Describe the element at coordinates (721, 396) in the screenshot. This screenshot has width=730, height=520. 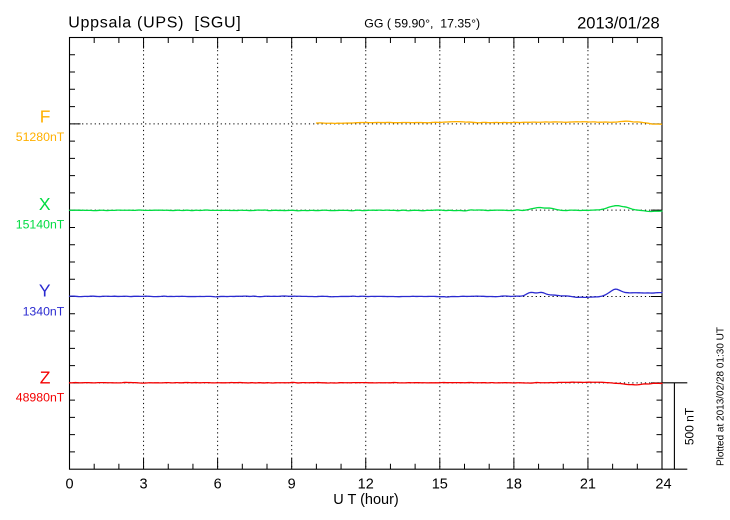
I see `svg-text: Plotted at 2013/02/28 01:30 UT` at that location.